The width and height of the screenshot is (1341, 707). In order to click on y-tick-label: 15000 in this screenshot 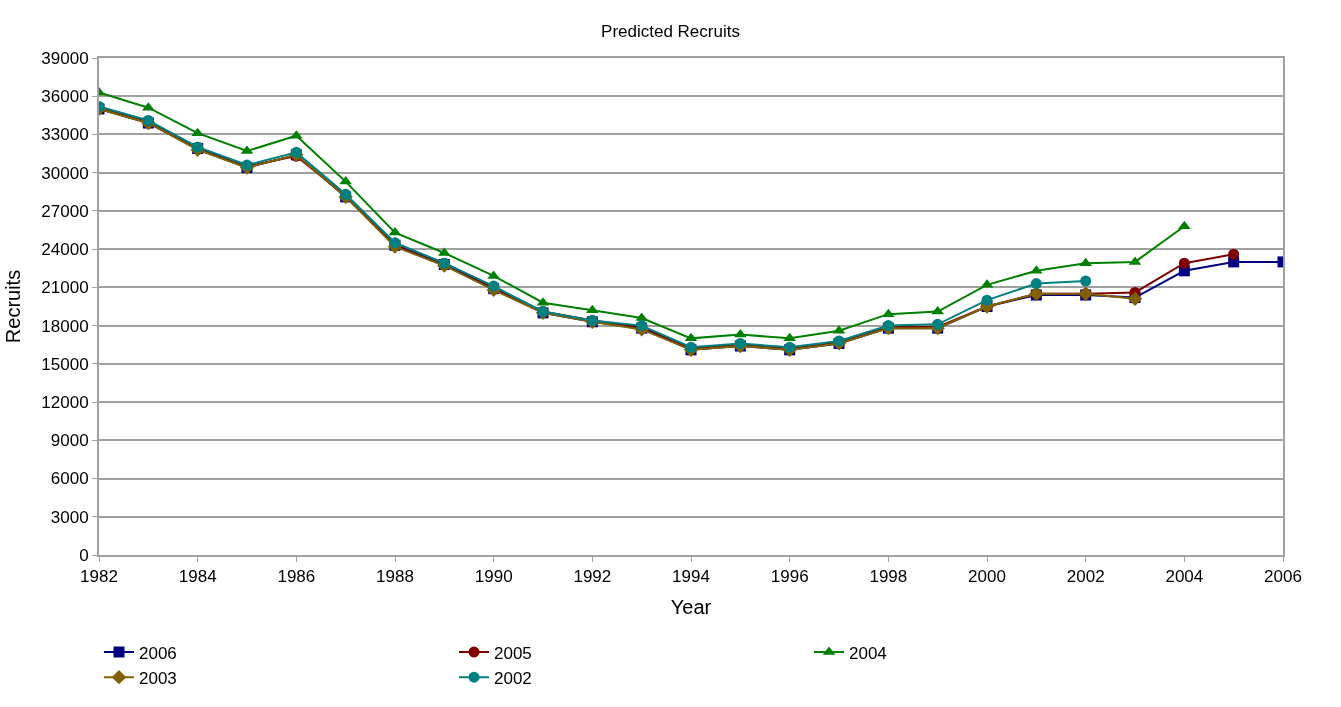, I will do `click(65, 364)`.